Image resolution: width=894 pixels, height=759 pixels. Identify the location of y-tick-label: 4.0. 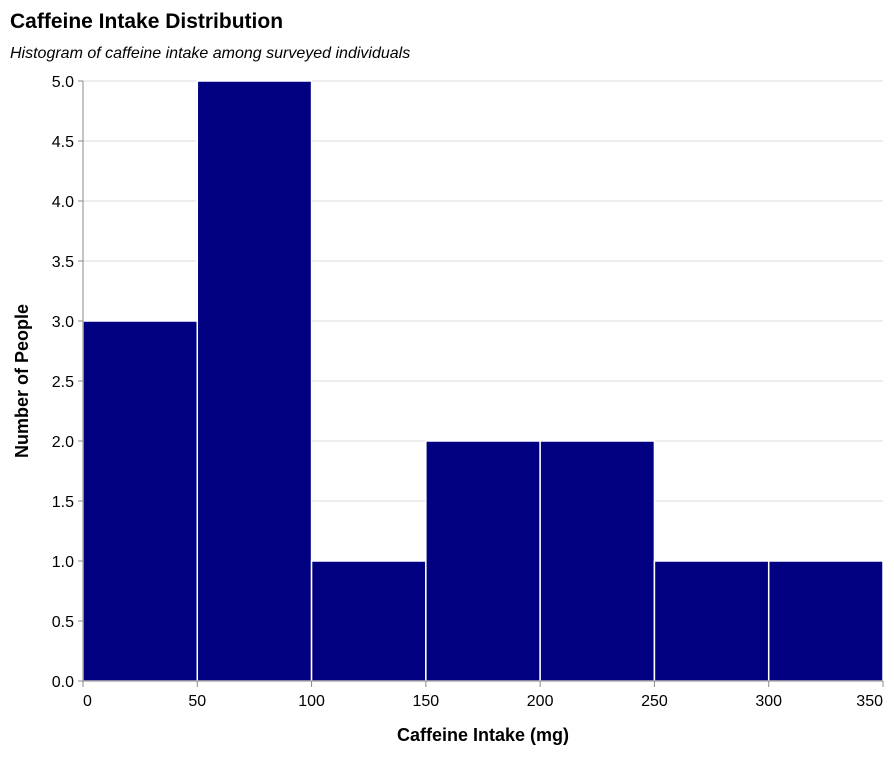
(63, 202).